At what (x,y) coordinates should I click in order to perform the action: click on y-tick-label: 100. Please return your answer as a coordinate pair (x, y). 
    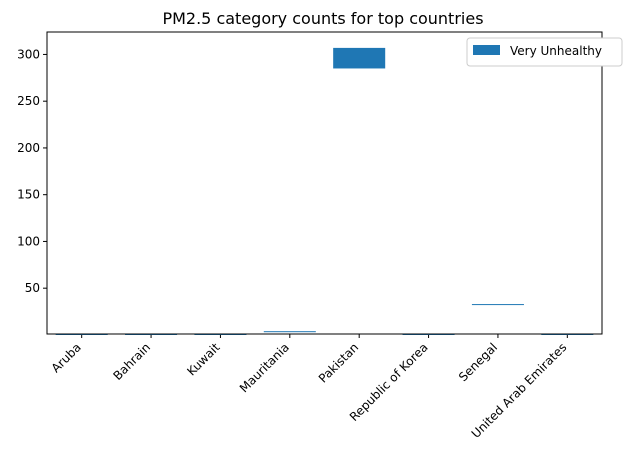
    Looking at the image, I should click on (28, 241).